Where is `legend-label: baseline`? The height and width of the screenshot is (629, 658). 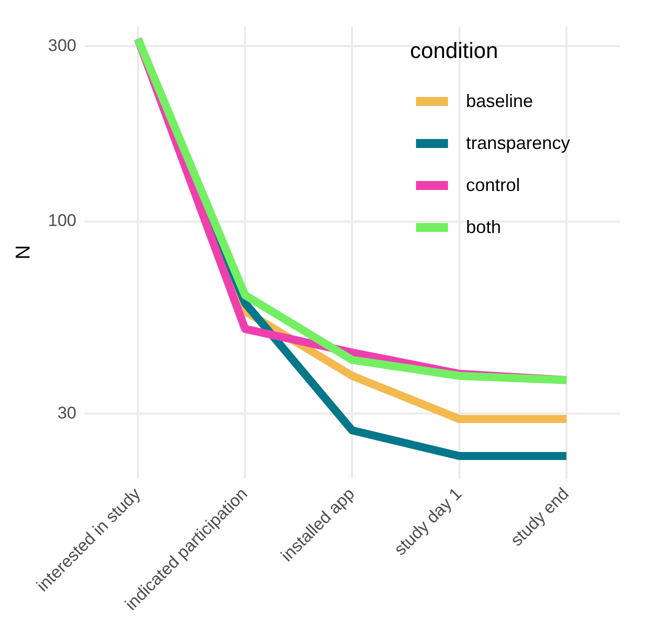 legend-label: baseline is located at coordinates (500, 101).